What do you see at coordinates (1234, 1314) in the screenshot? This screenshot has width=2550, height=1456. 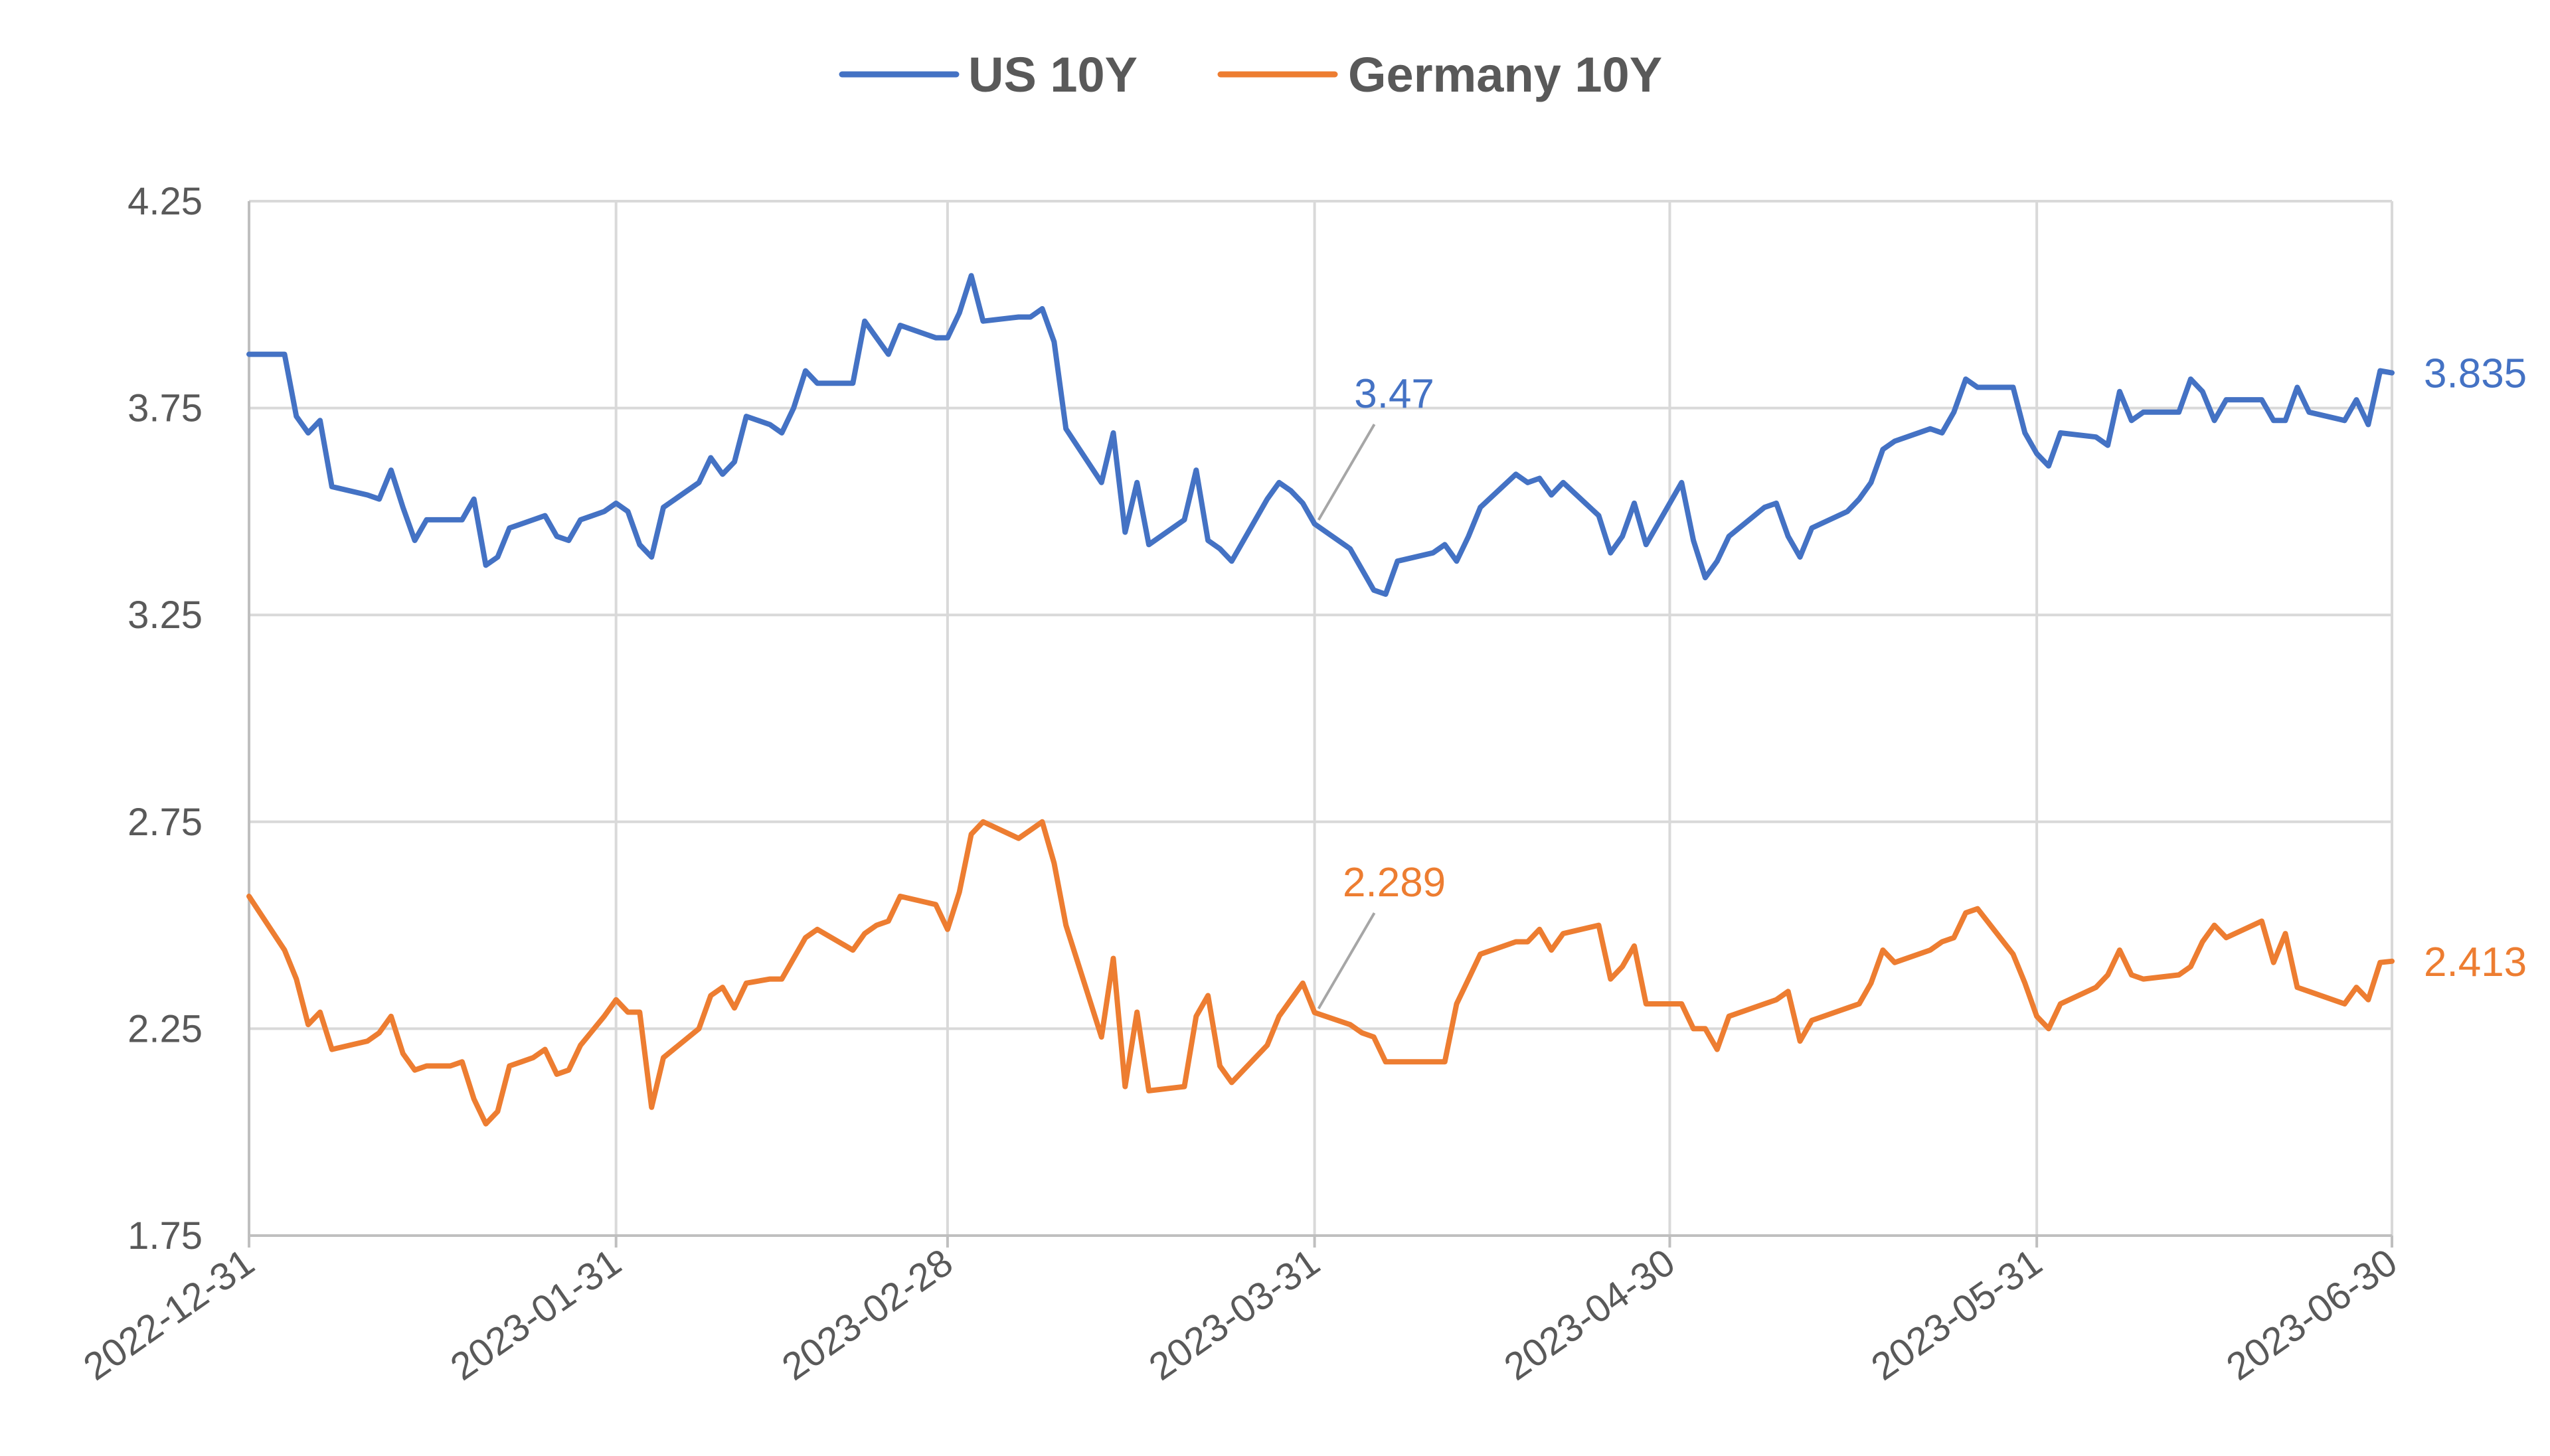 I see `x-tick-label: 2023-03-31` at bounding box center [1234, 1314].